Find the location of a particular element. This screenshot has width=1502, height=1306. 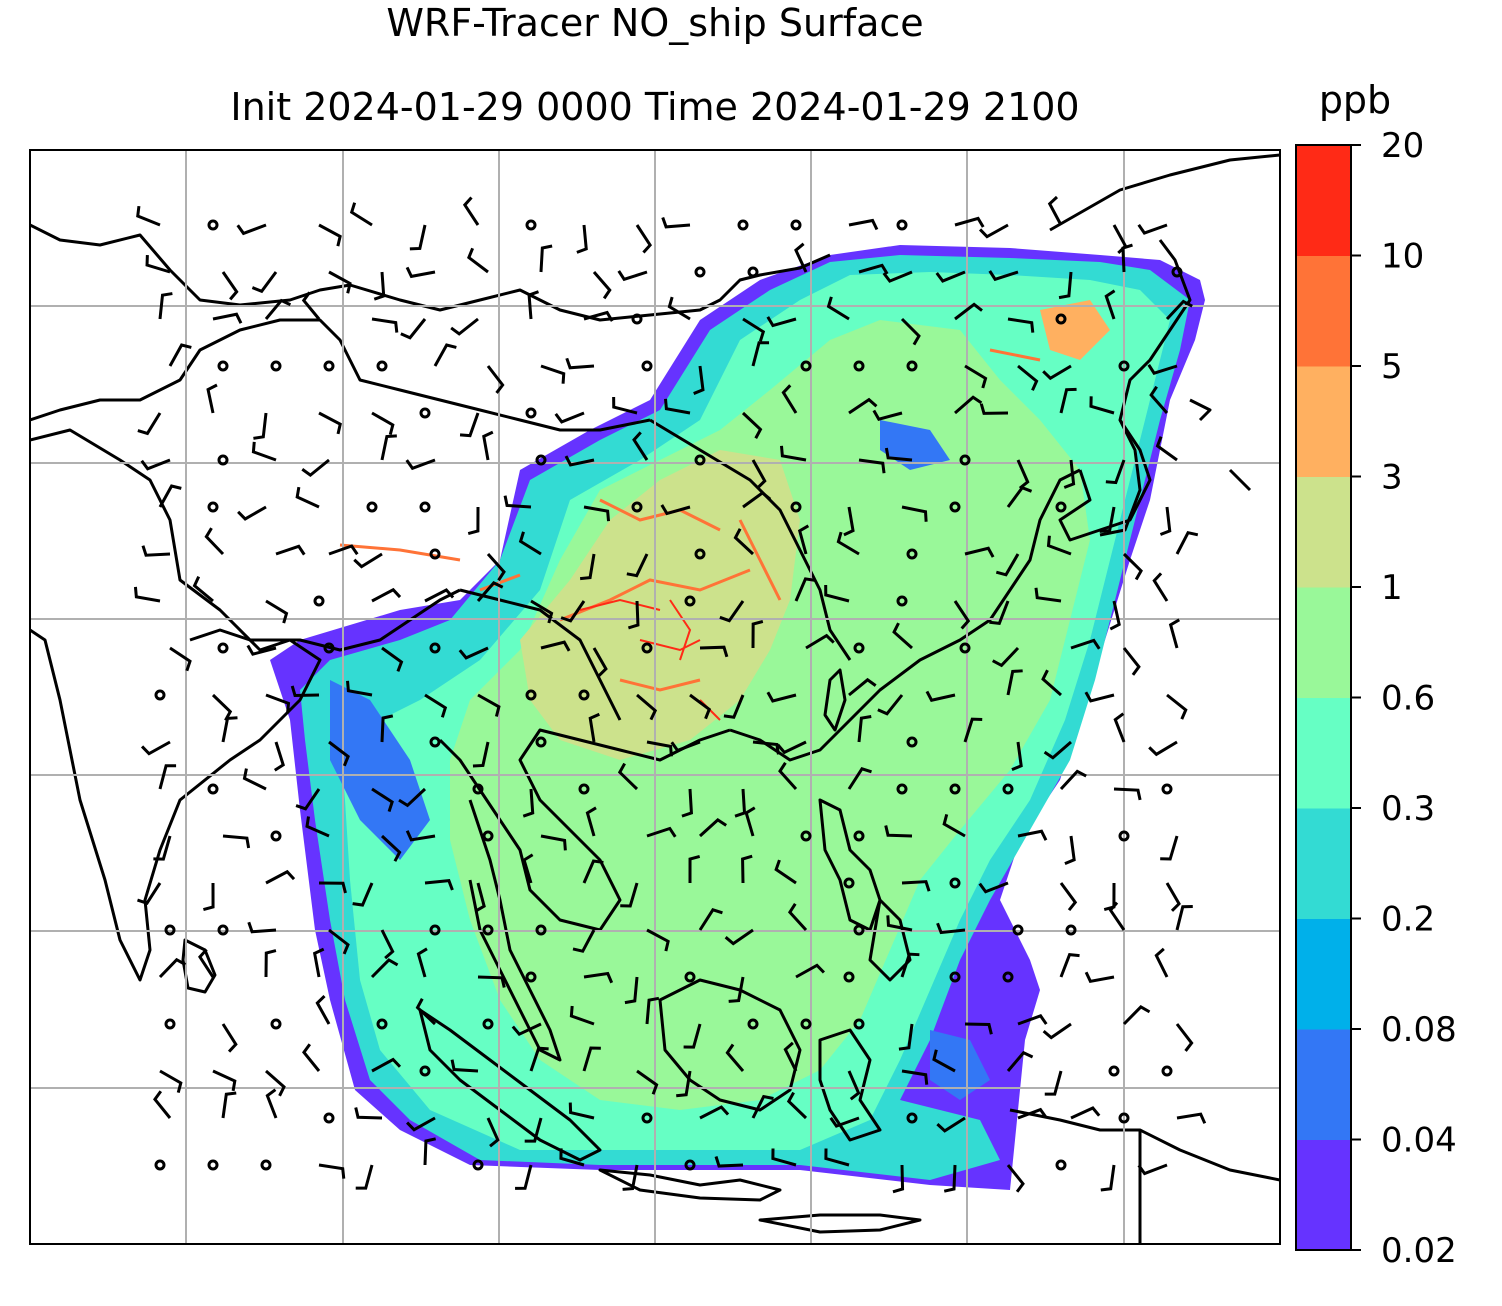

field-elevated-layer is located at coordinates (660, 605).